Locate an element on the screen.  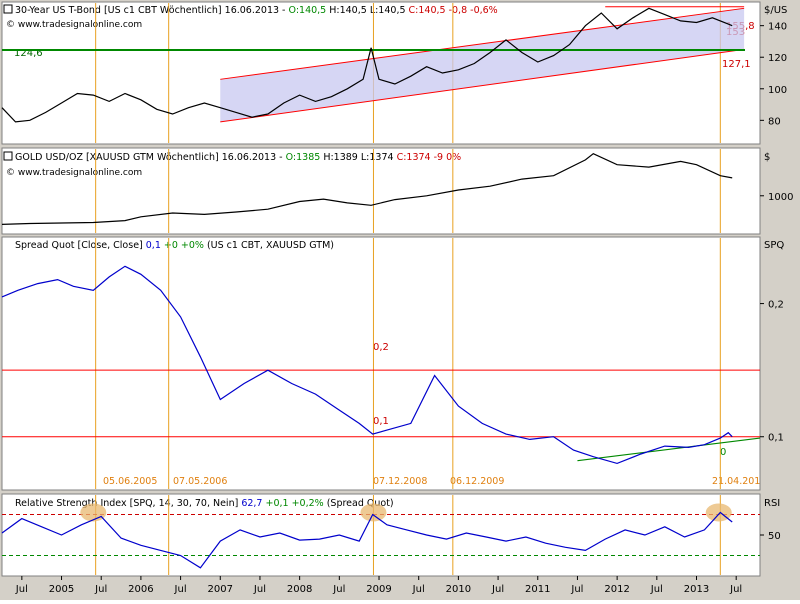
x-tick-label: 2013 is located at coordinates (696, 589).